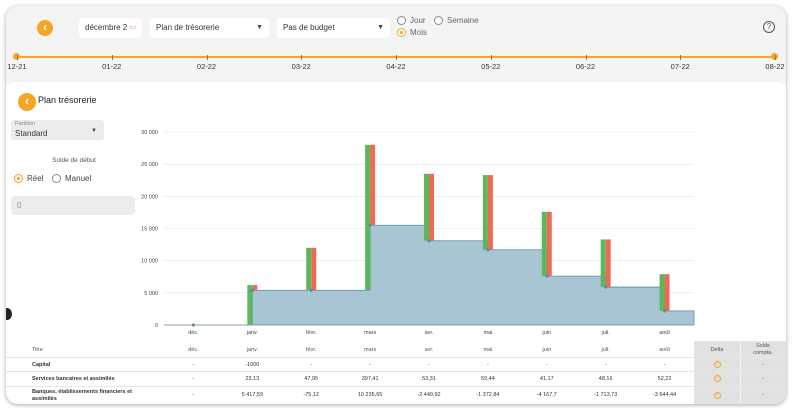 The image size is (794, 410). Describe the element at coordinates (717, 350) in the screenshot. I see `header-delta: Delta` at that location.